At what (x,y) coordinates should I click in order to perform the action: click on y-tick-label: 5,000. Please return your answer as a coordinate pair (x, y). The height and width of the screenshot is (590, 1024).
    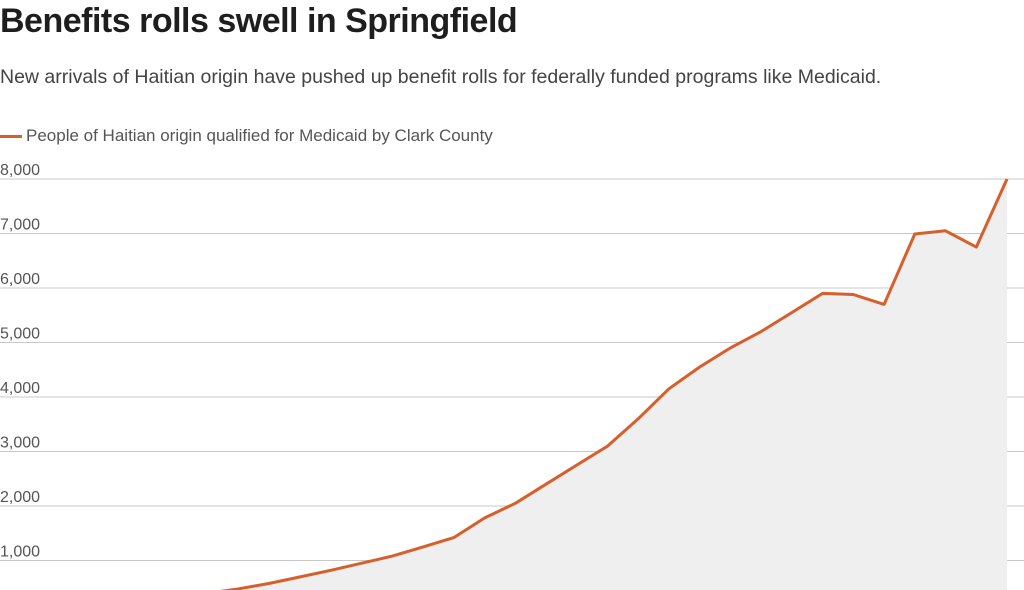
    Looking at the image, I should click on (20, 334).